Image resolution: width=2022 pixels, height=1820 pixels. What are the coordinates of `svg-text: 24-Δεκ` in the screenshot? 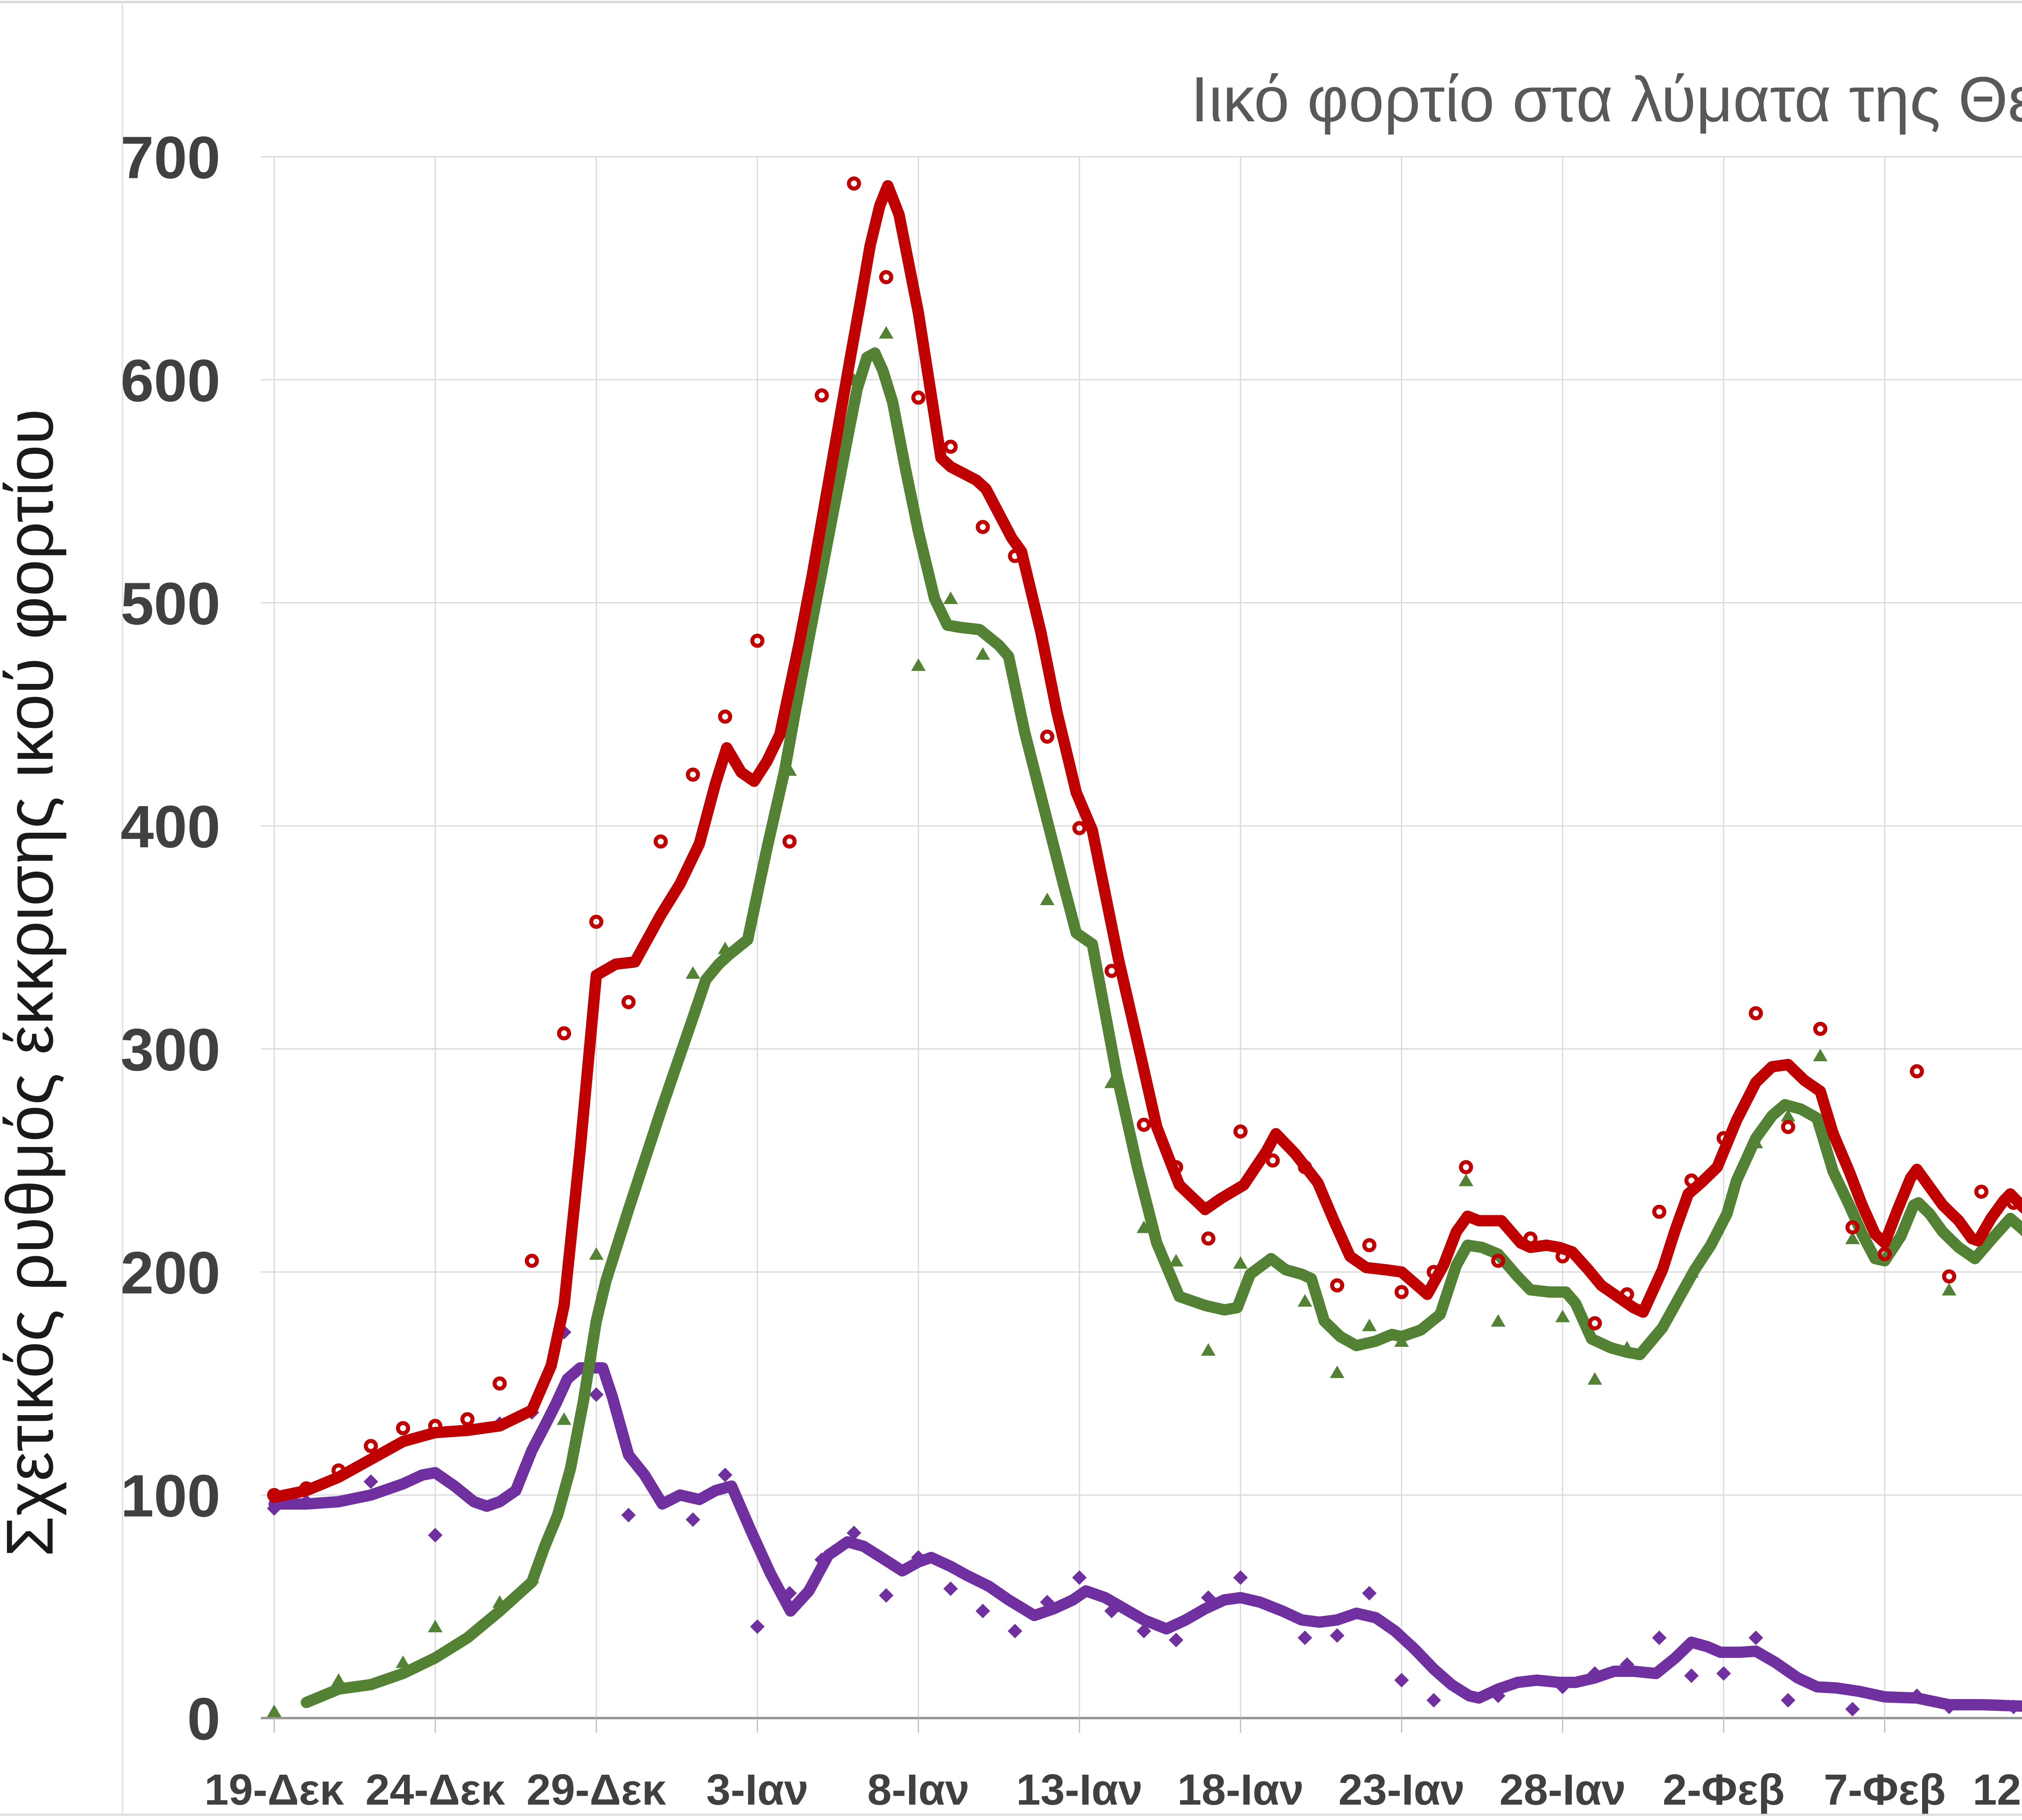 It's located at (436, 1790).